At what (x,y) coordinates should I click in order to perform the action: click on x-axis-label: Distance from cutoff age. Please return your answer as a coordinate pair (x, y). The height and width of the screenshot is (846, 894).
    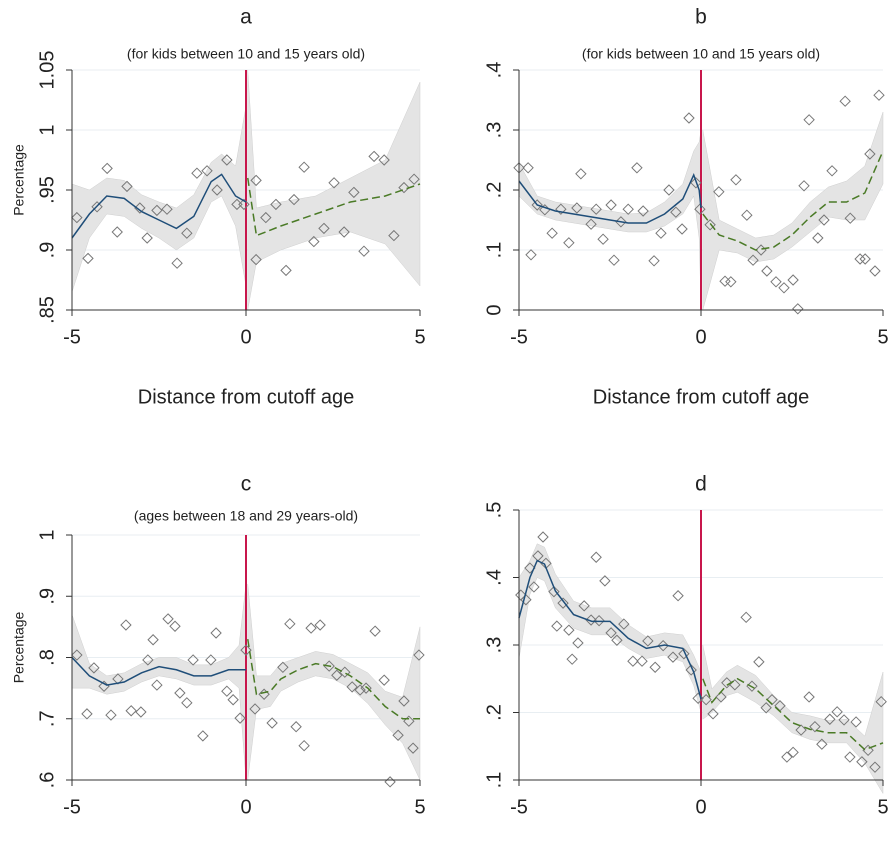
    Looking at the image, I should click on (701, 397).